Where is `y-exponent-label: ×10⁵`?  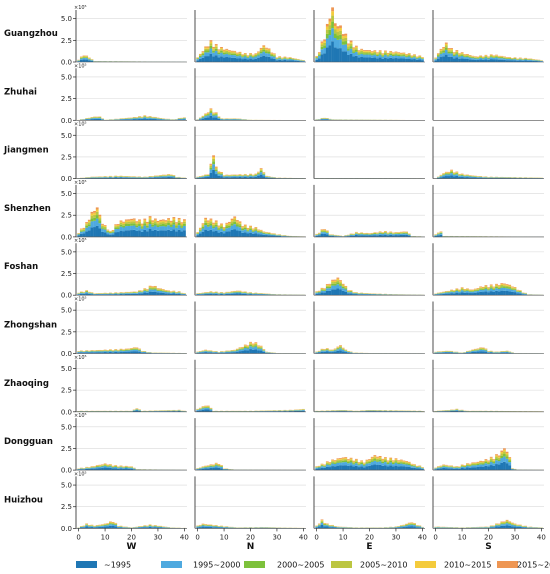 y-exponent-label: ×10⁵ is located at coordinates (80, 125).